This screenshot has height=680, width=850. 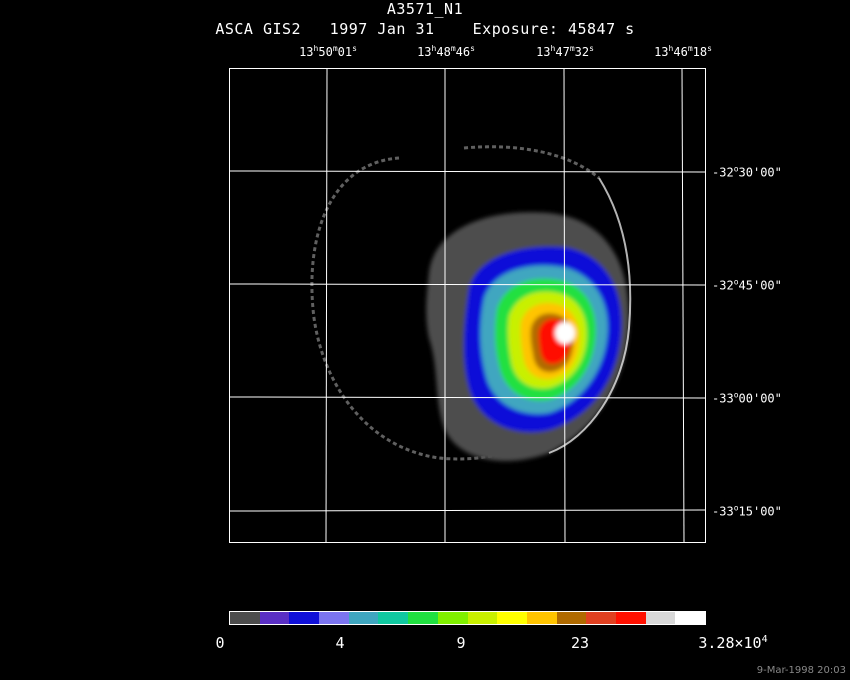 I want to click on dec-tick-label: -33o00'00", so click(x=747, y=398).